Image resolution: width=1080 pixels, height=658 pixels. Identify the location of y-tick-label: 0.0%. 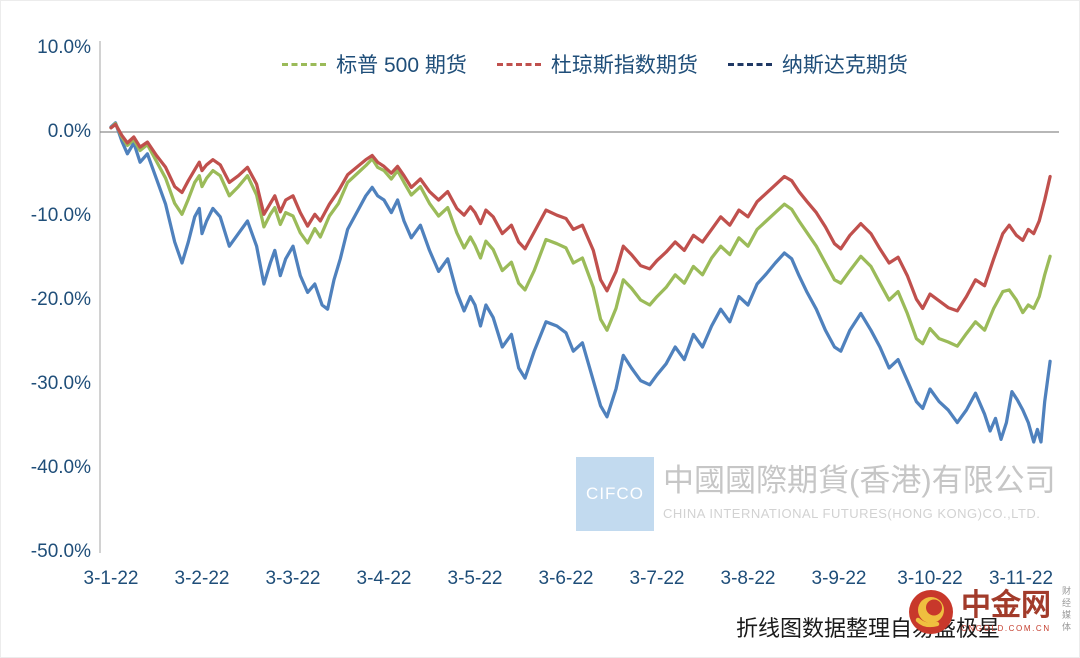
(69, 131).